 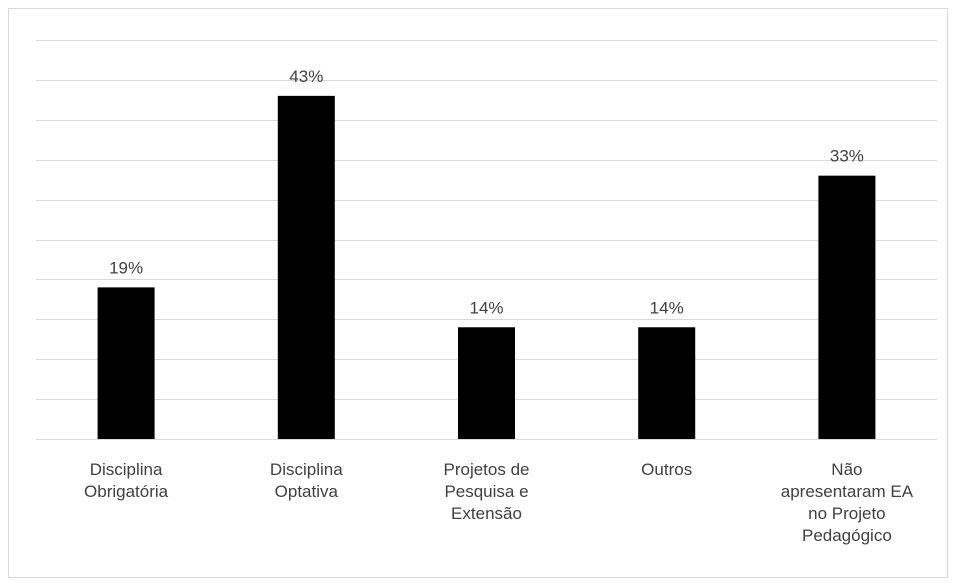 What do you see at coordinates (486, 513) in the screenshot?
I see `category-label-line: Extensão` at bounding box center [486, 513].